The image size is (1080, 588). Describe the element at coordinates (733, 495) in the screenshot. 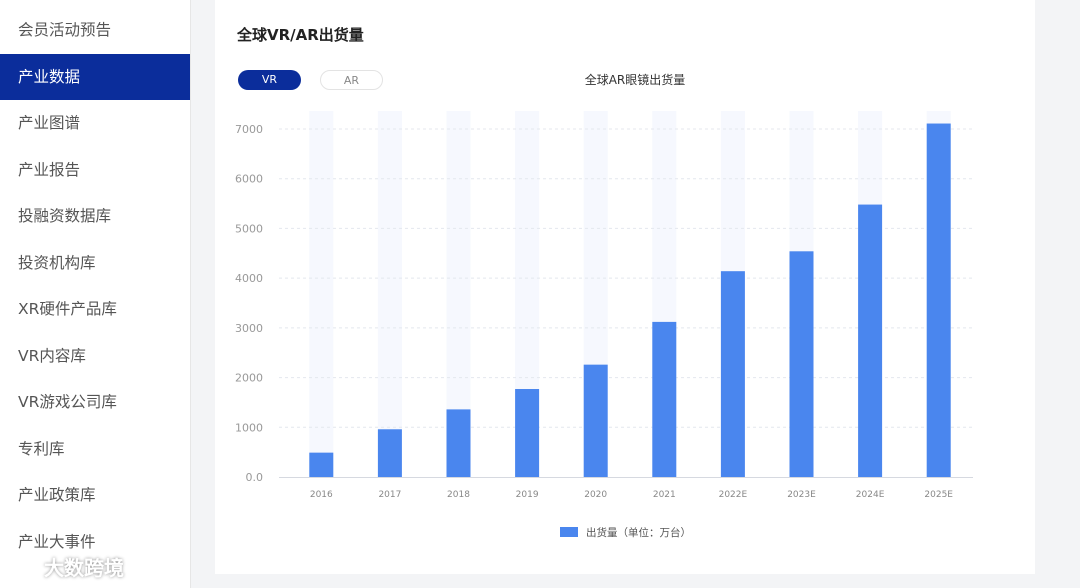

I see `x-tick-label: 2022E` at that location.